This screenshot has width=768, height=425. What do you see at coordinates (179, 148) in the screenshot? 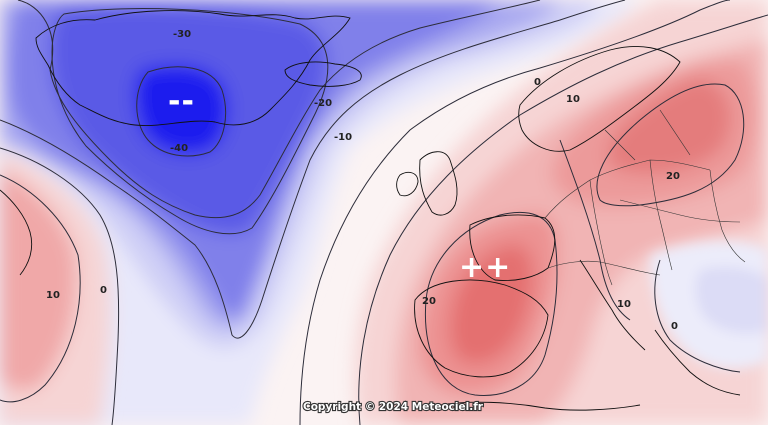
I see `contour-label-neg40: -40` at bounding box center [179, 148].